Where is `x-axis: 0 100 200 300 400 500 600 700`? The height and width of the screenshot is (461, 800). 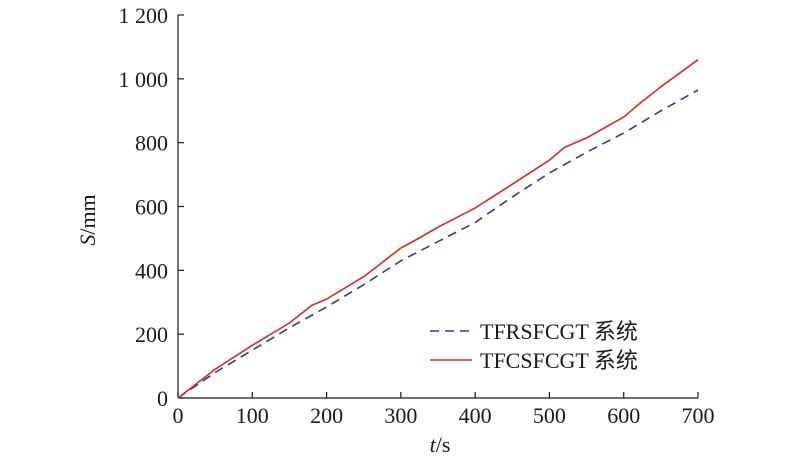 x-axis: 0 100 200 300 400 500 600 700 is located at coordinates (444, 410).